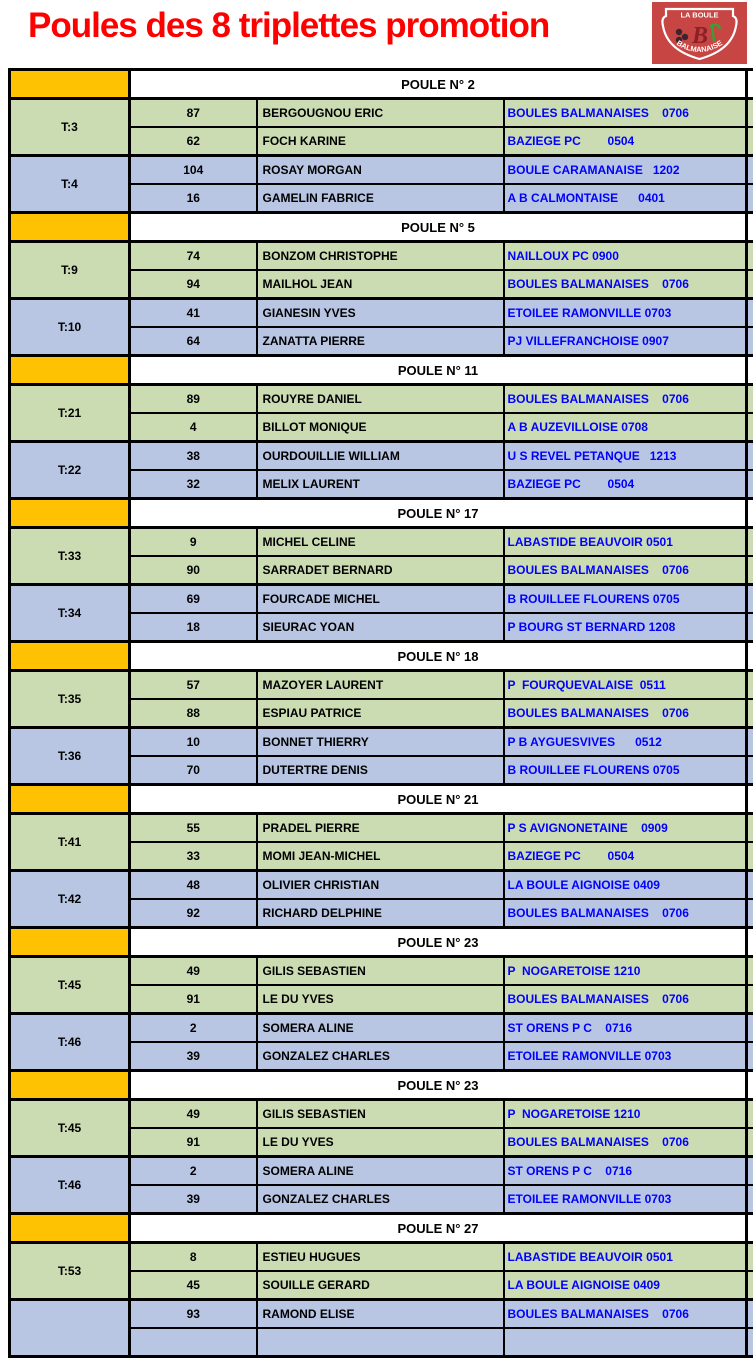 The image size is (753, 1358). I want to click on poule-header-row: POULE N° 2, so click(381, 84).